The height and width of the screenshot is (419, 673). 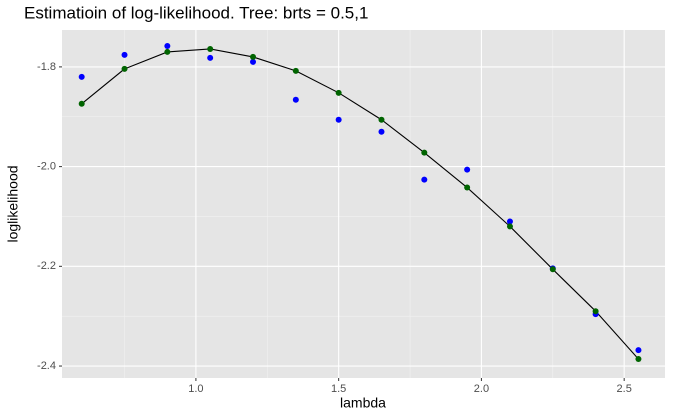 What do you see at coordinates (46, 366) in the screenshot?
I see `y-tick-label: -2.4` at bounding box center [46, 366].